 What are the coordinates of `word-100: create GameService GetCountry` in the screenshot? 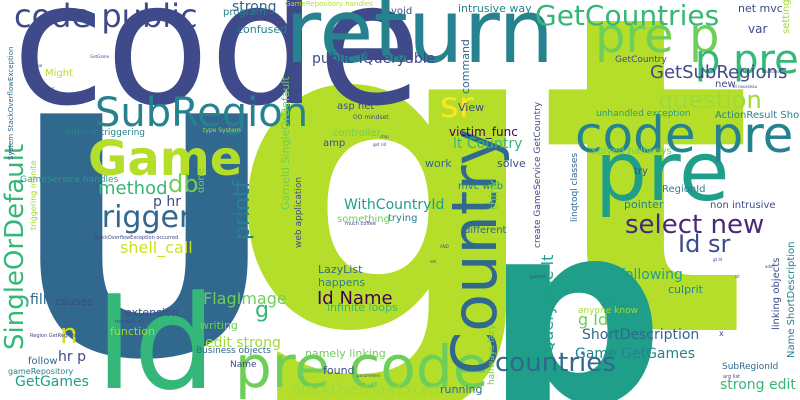 It's located at (538, 174).